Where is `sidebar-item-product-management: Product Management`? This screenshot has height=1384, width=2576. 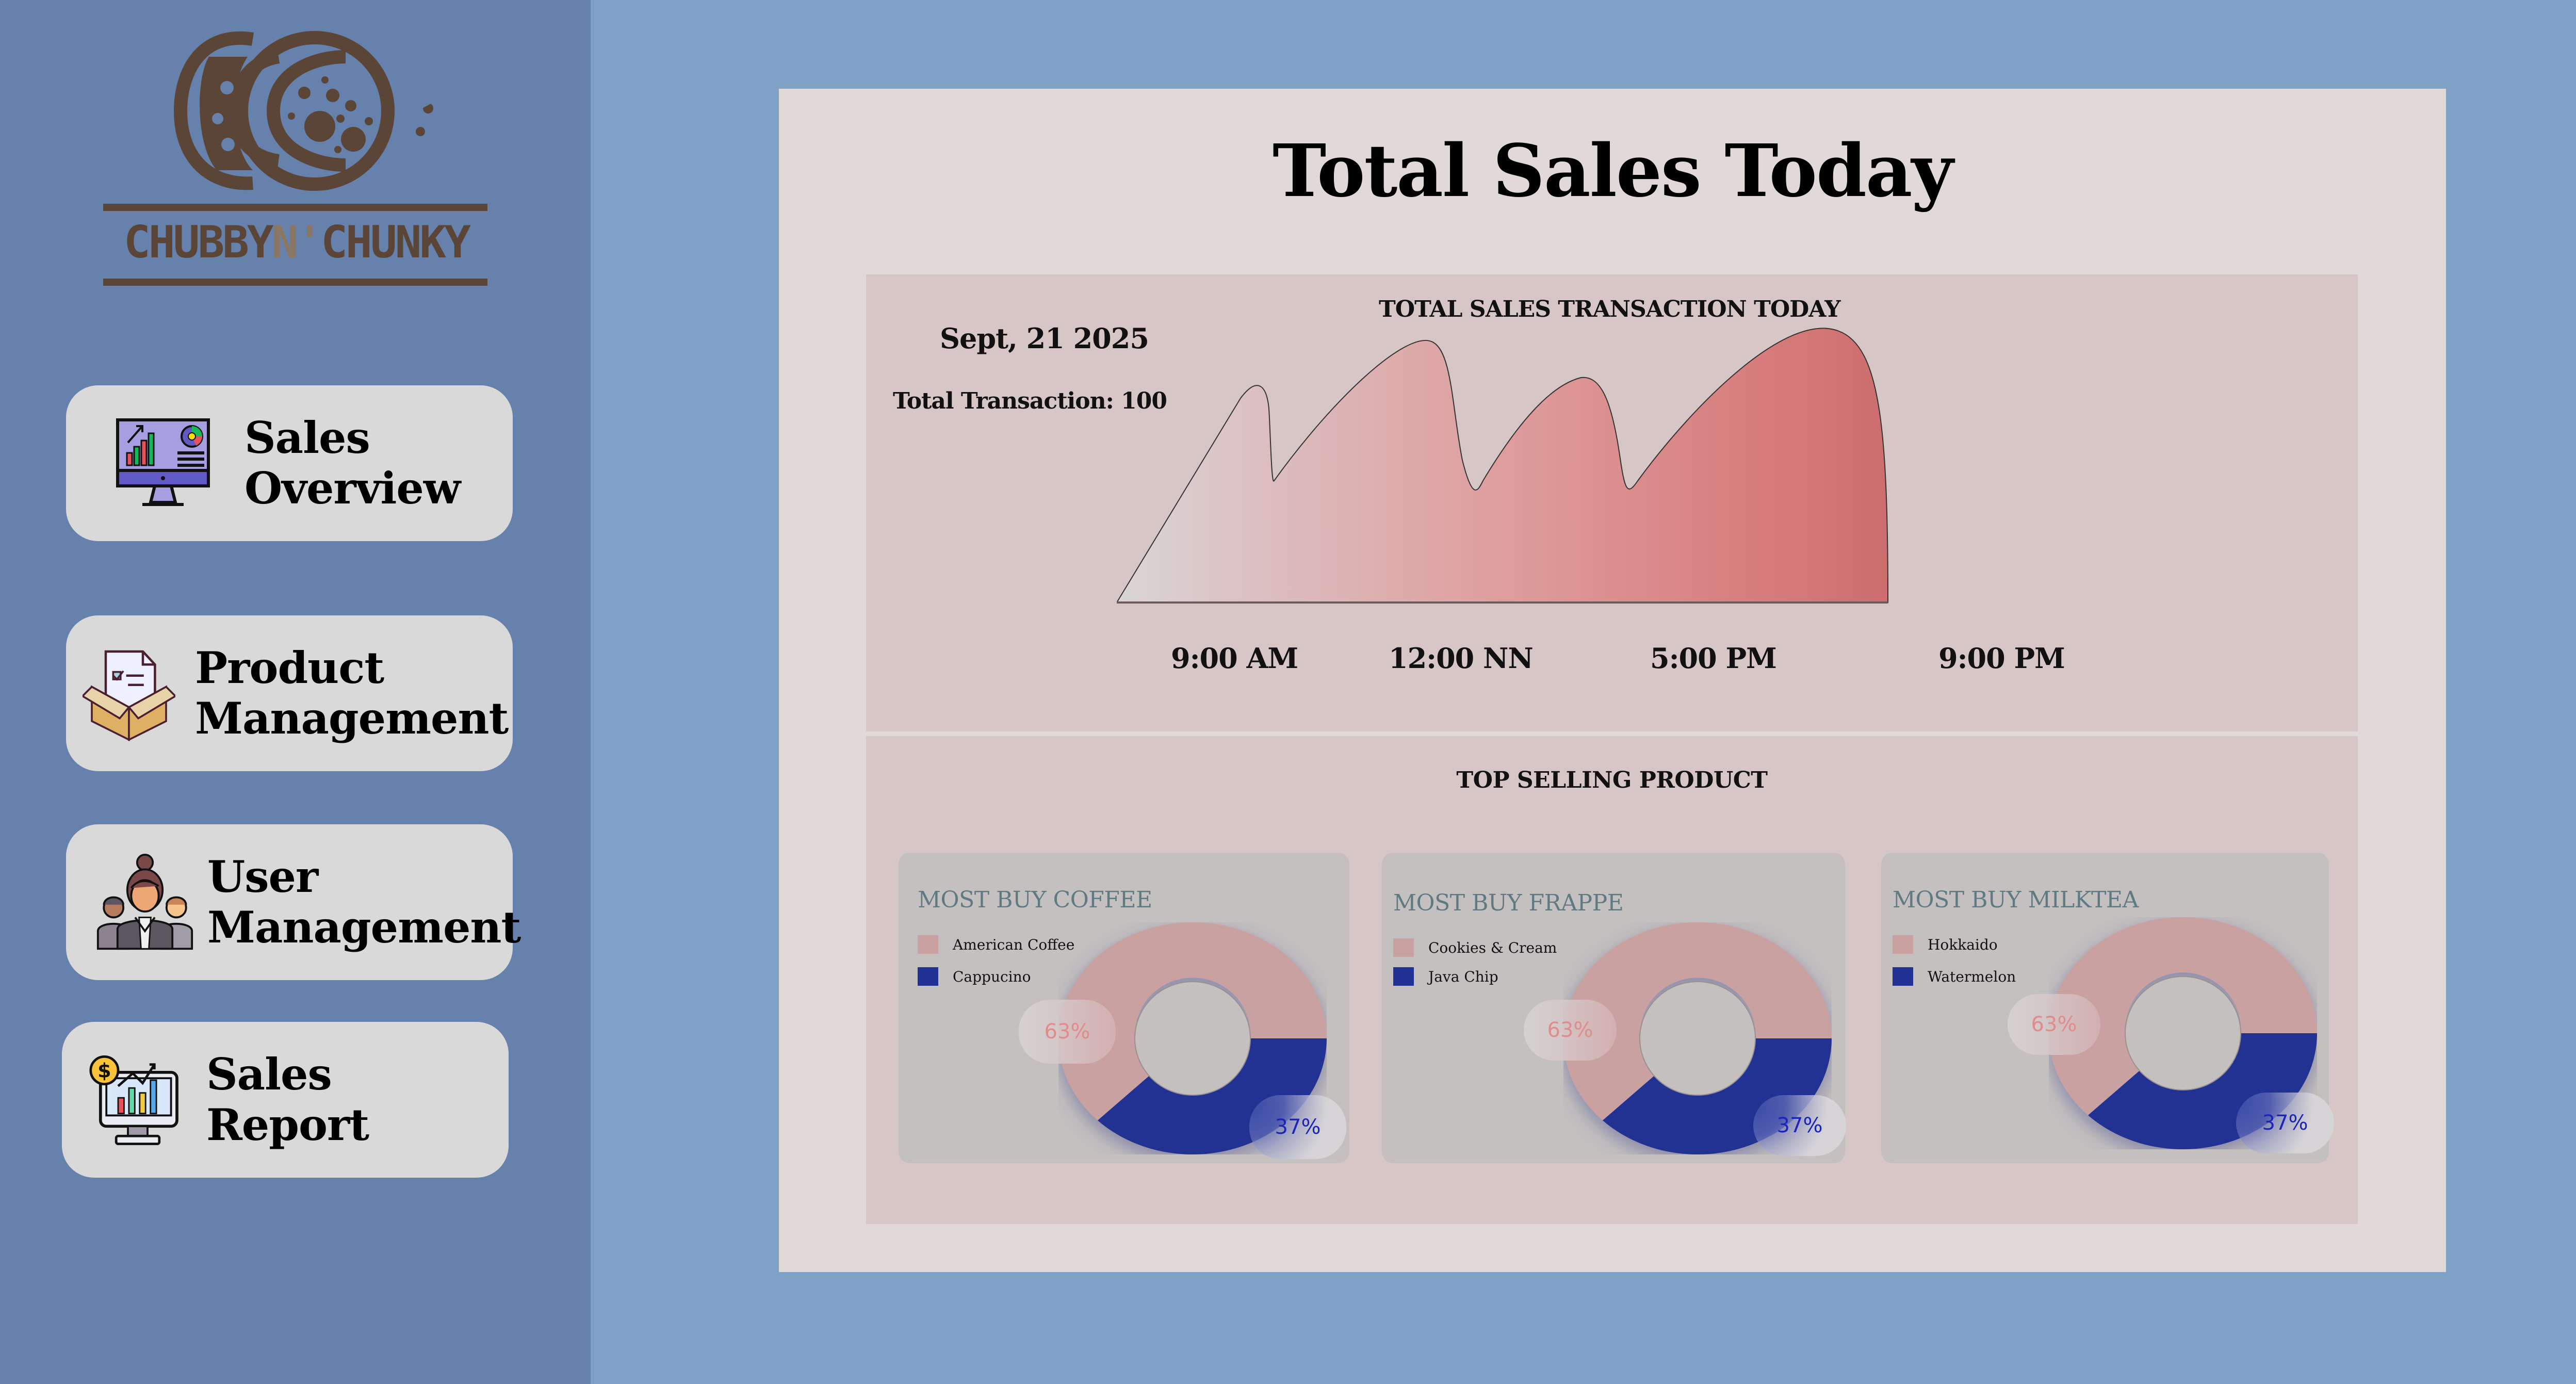 sidebar-item-product-management: Product Management is located at coordinates (289, 693).